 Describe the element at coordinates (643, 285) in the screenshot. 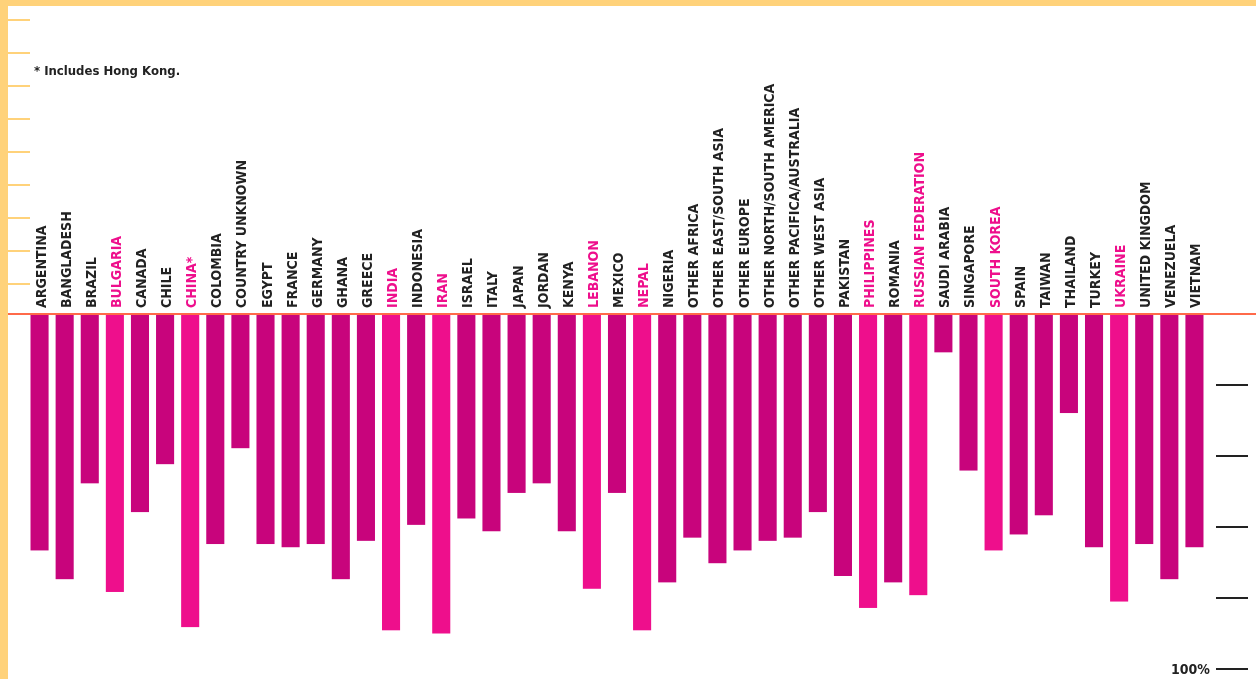

I see `x-tick-label: NEPAL` at that location.